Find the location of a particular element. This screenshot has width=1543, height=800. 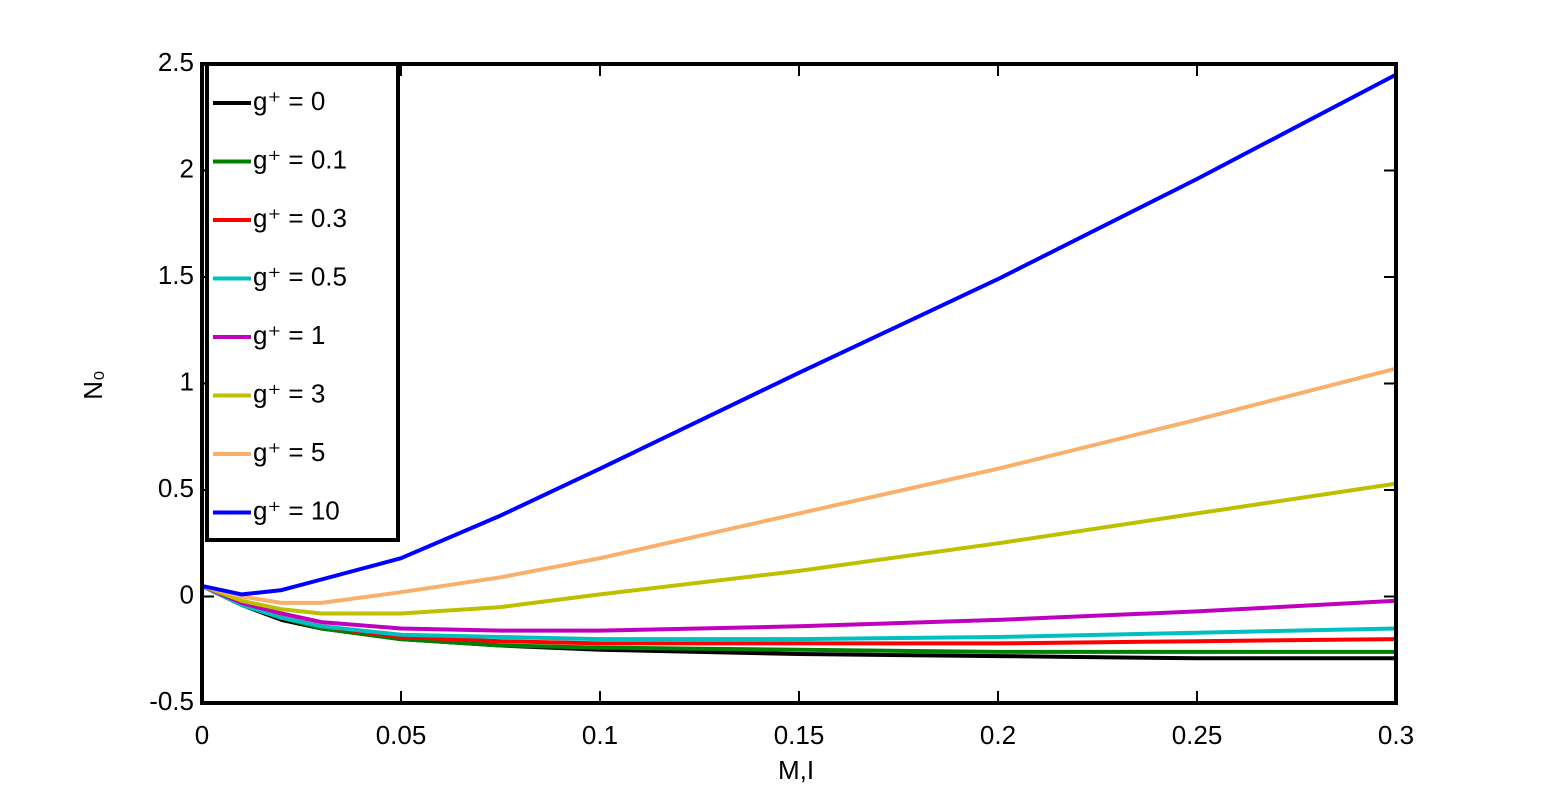

legend-label: g⁺ = 0 is located at coordinates (289, 101).